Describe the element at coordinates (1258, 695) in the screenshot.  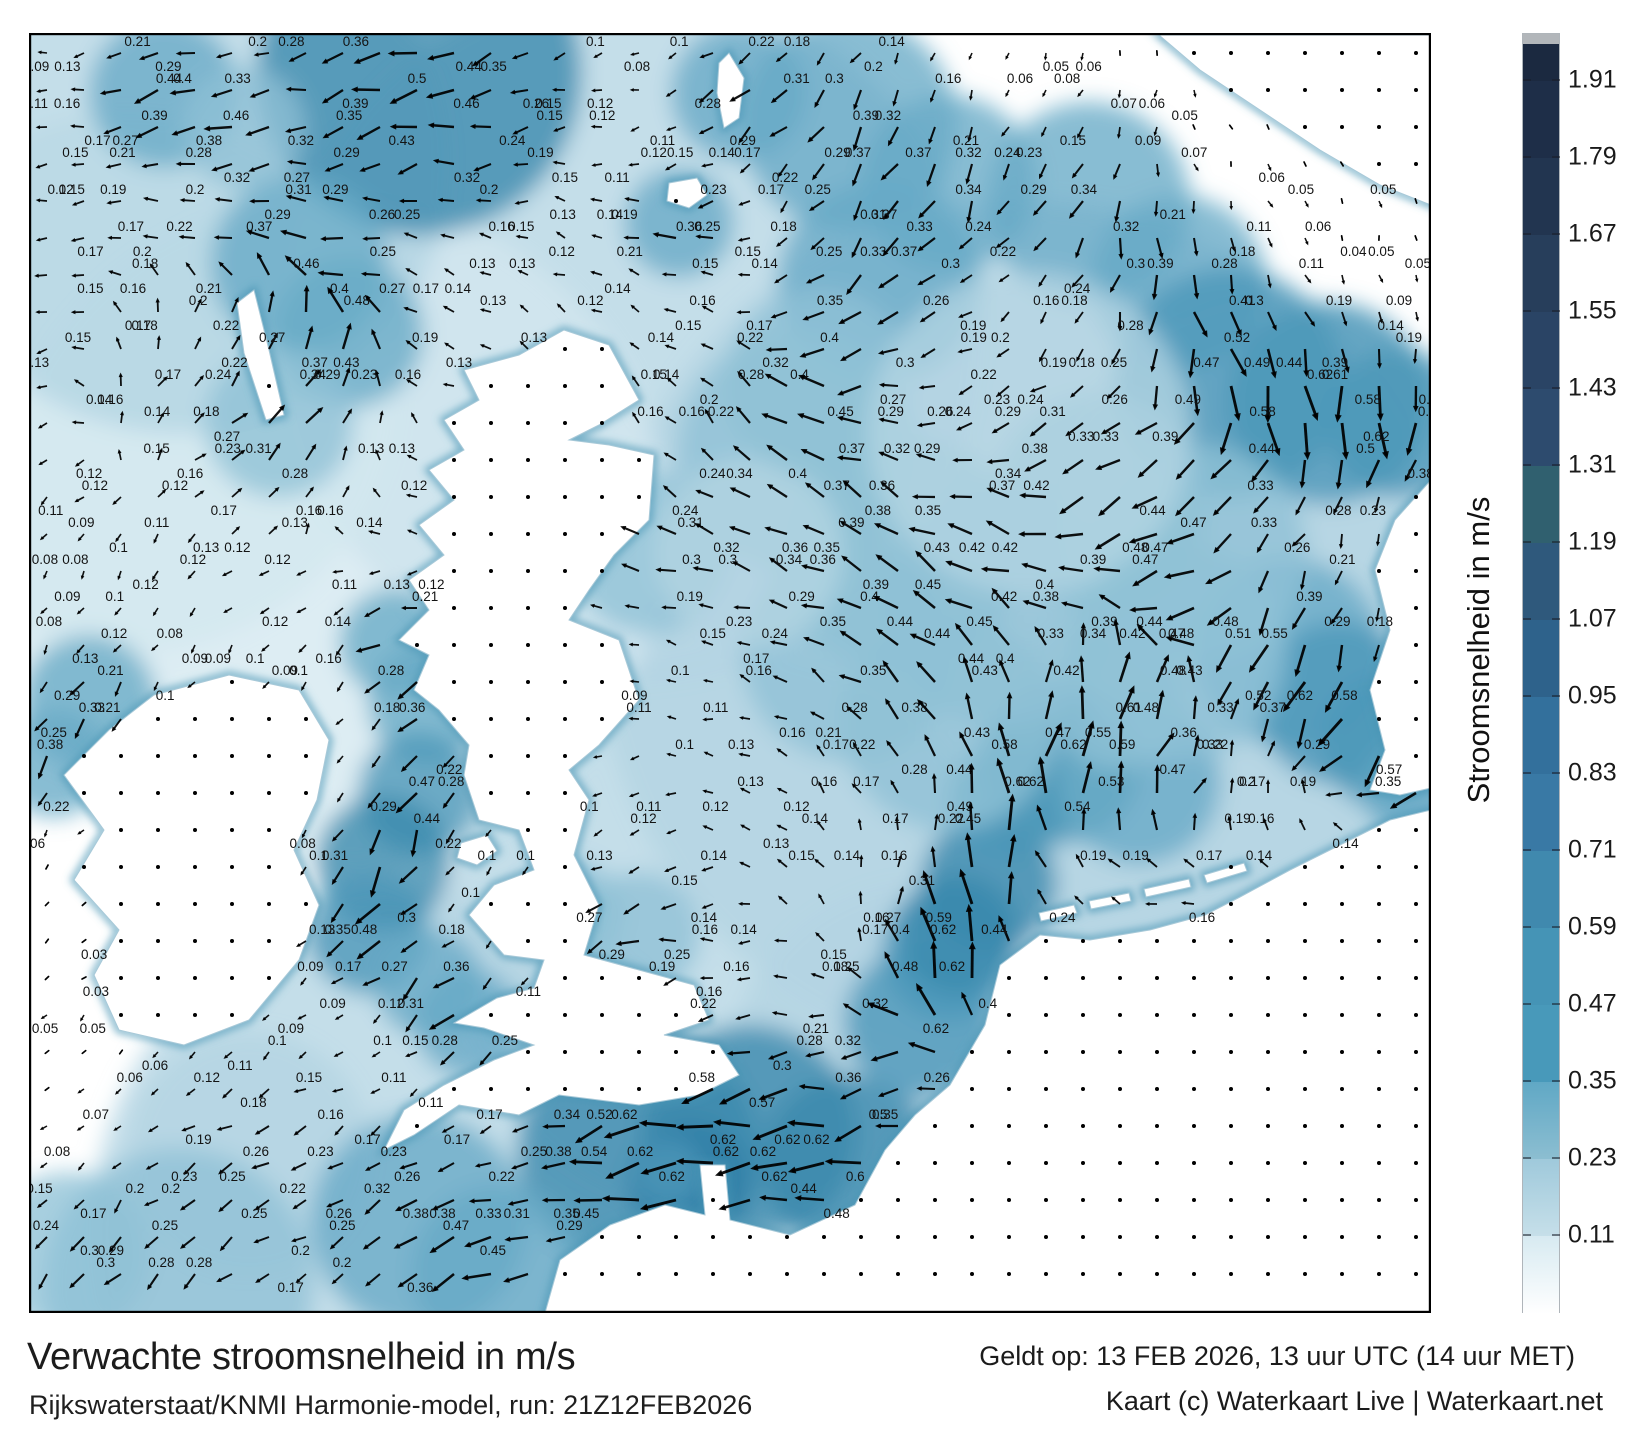
I see `svg-text: 0.52` at that location.